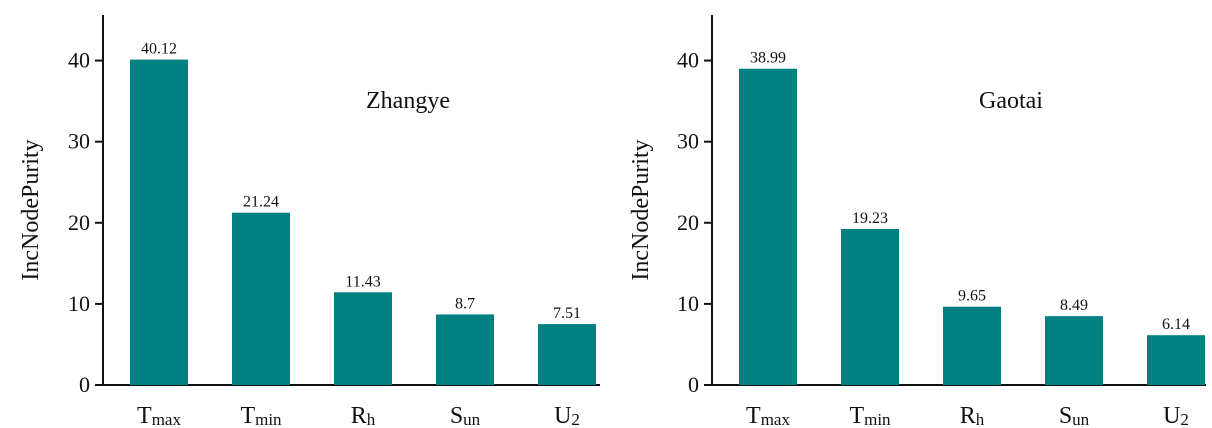  What do you see at coordinates (465, 303) in the screenshot?
I see `data-label: 8.7` at bounding box center [465, 303].